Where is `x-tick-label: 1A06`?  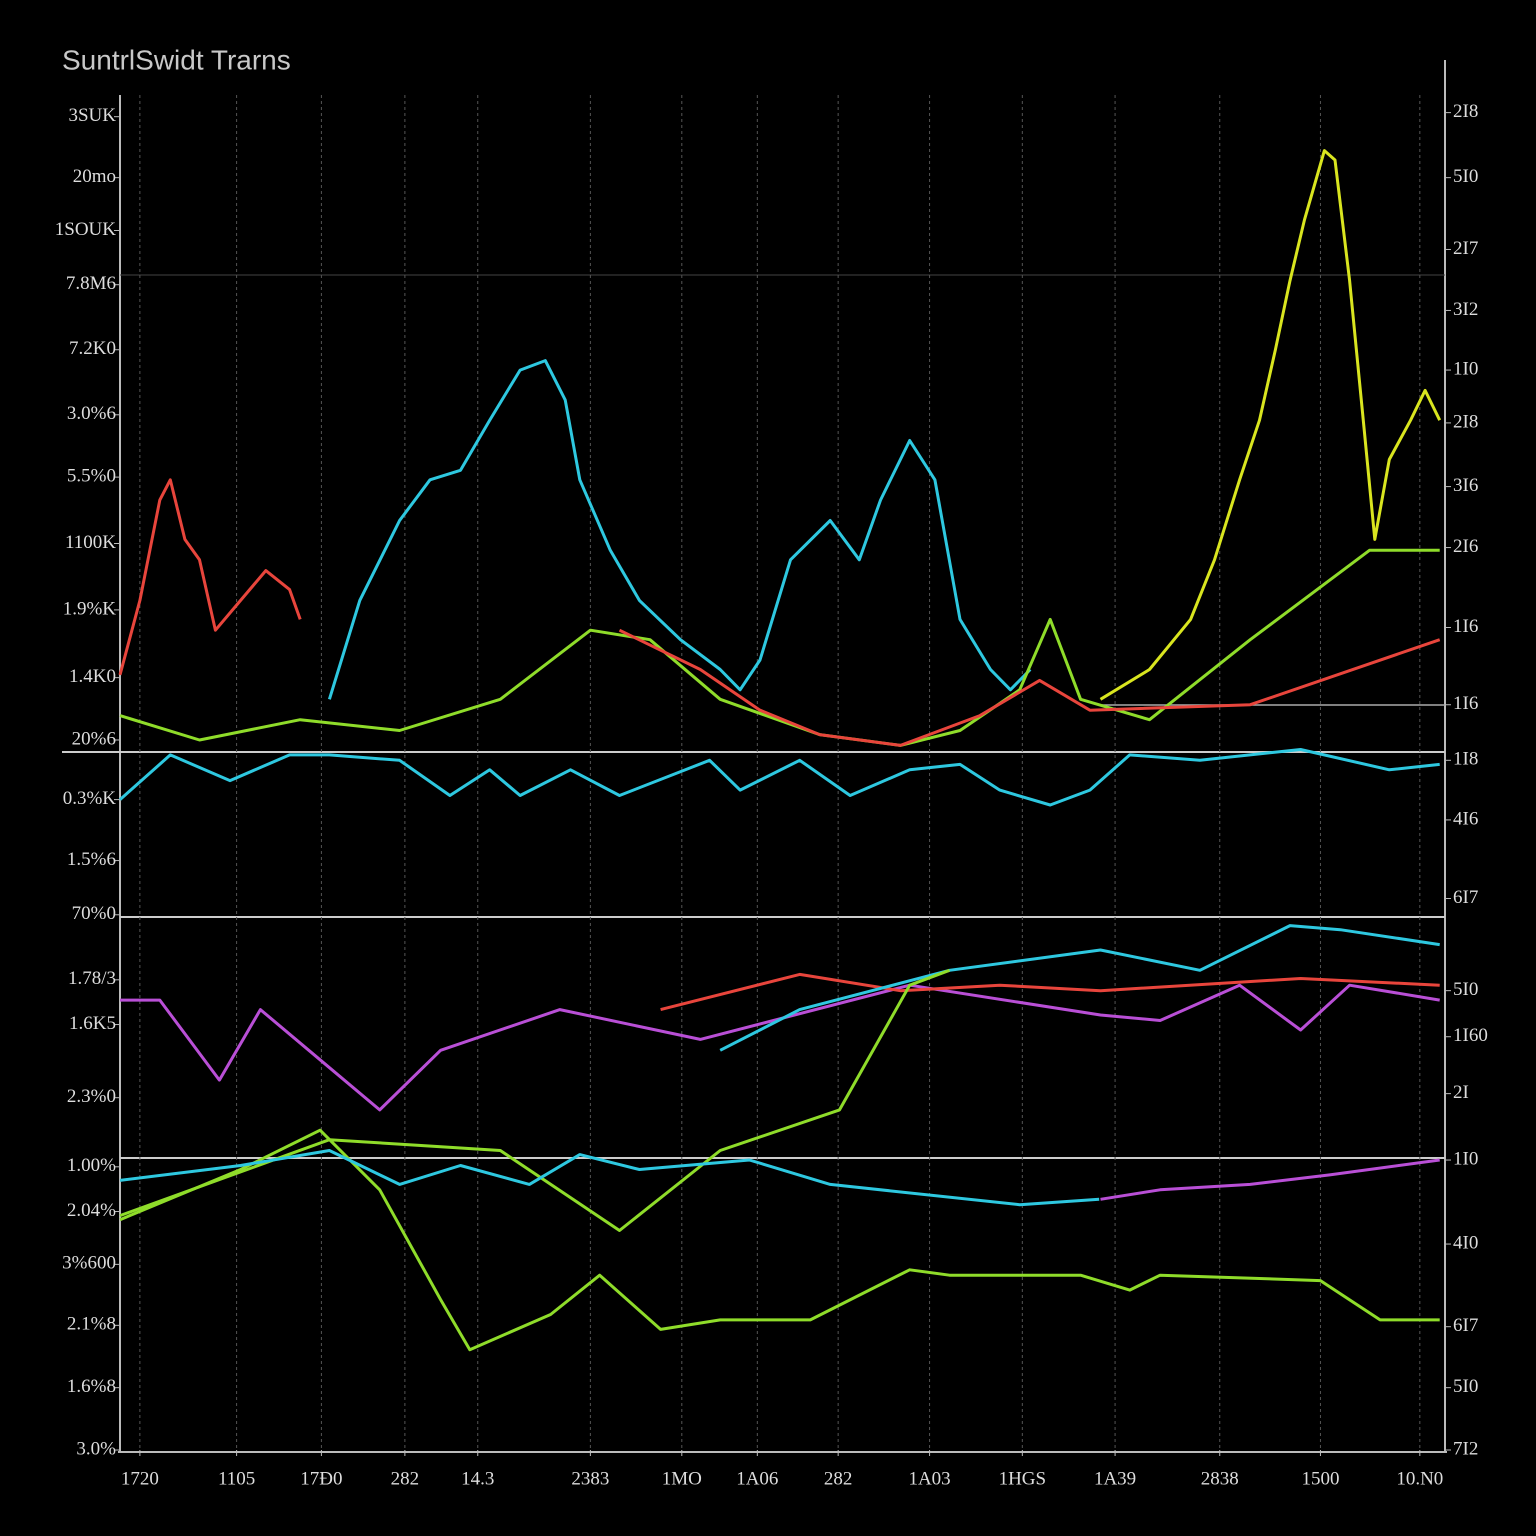 x-tick-label: 1A06 is located at coordinates (757, 1478).